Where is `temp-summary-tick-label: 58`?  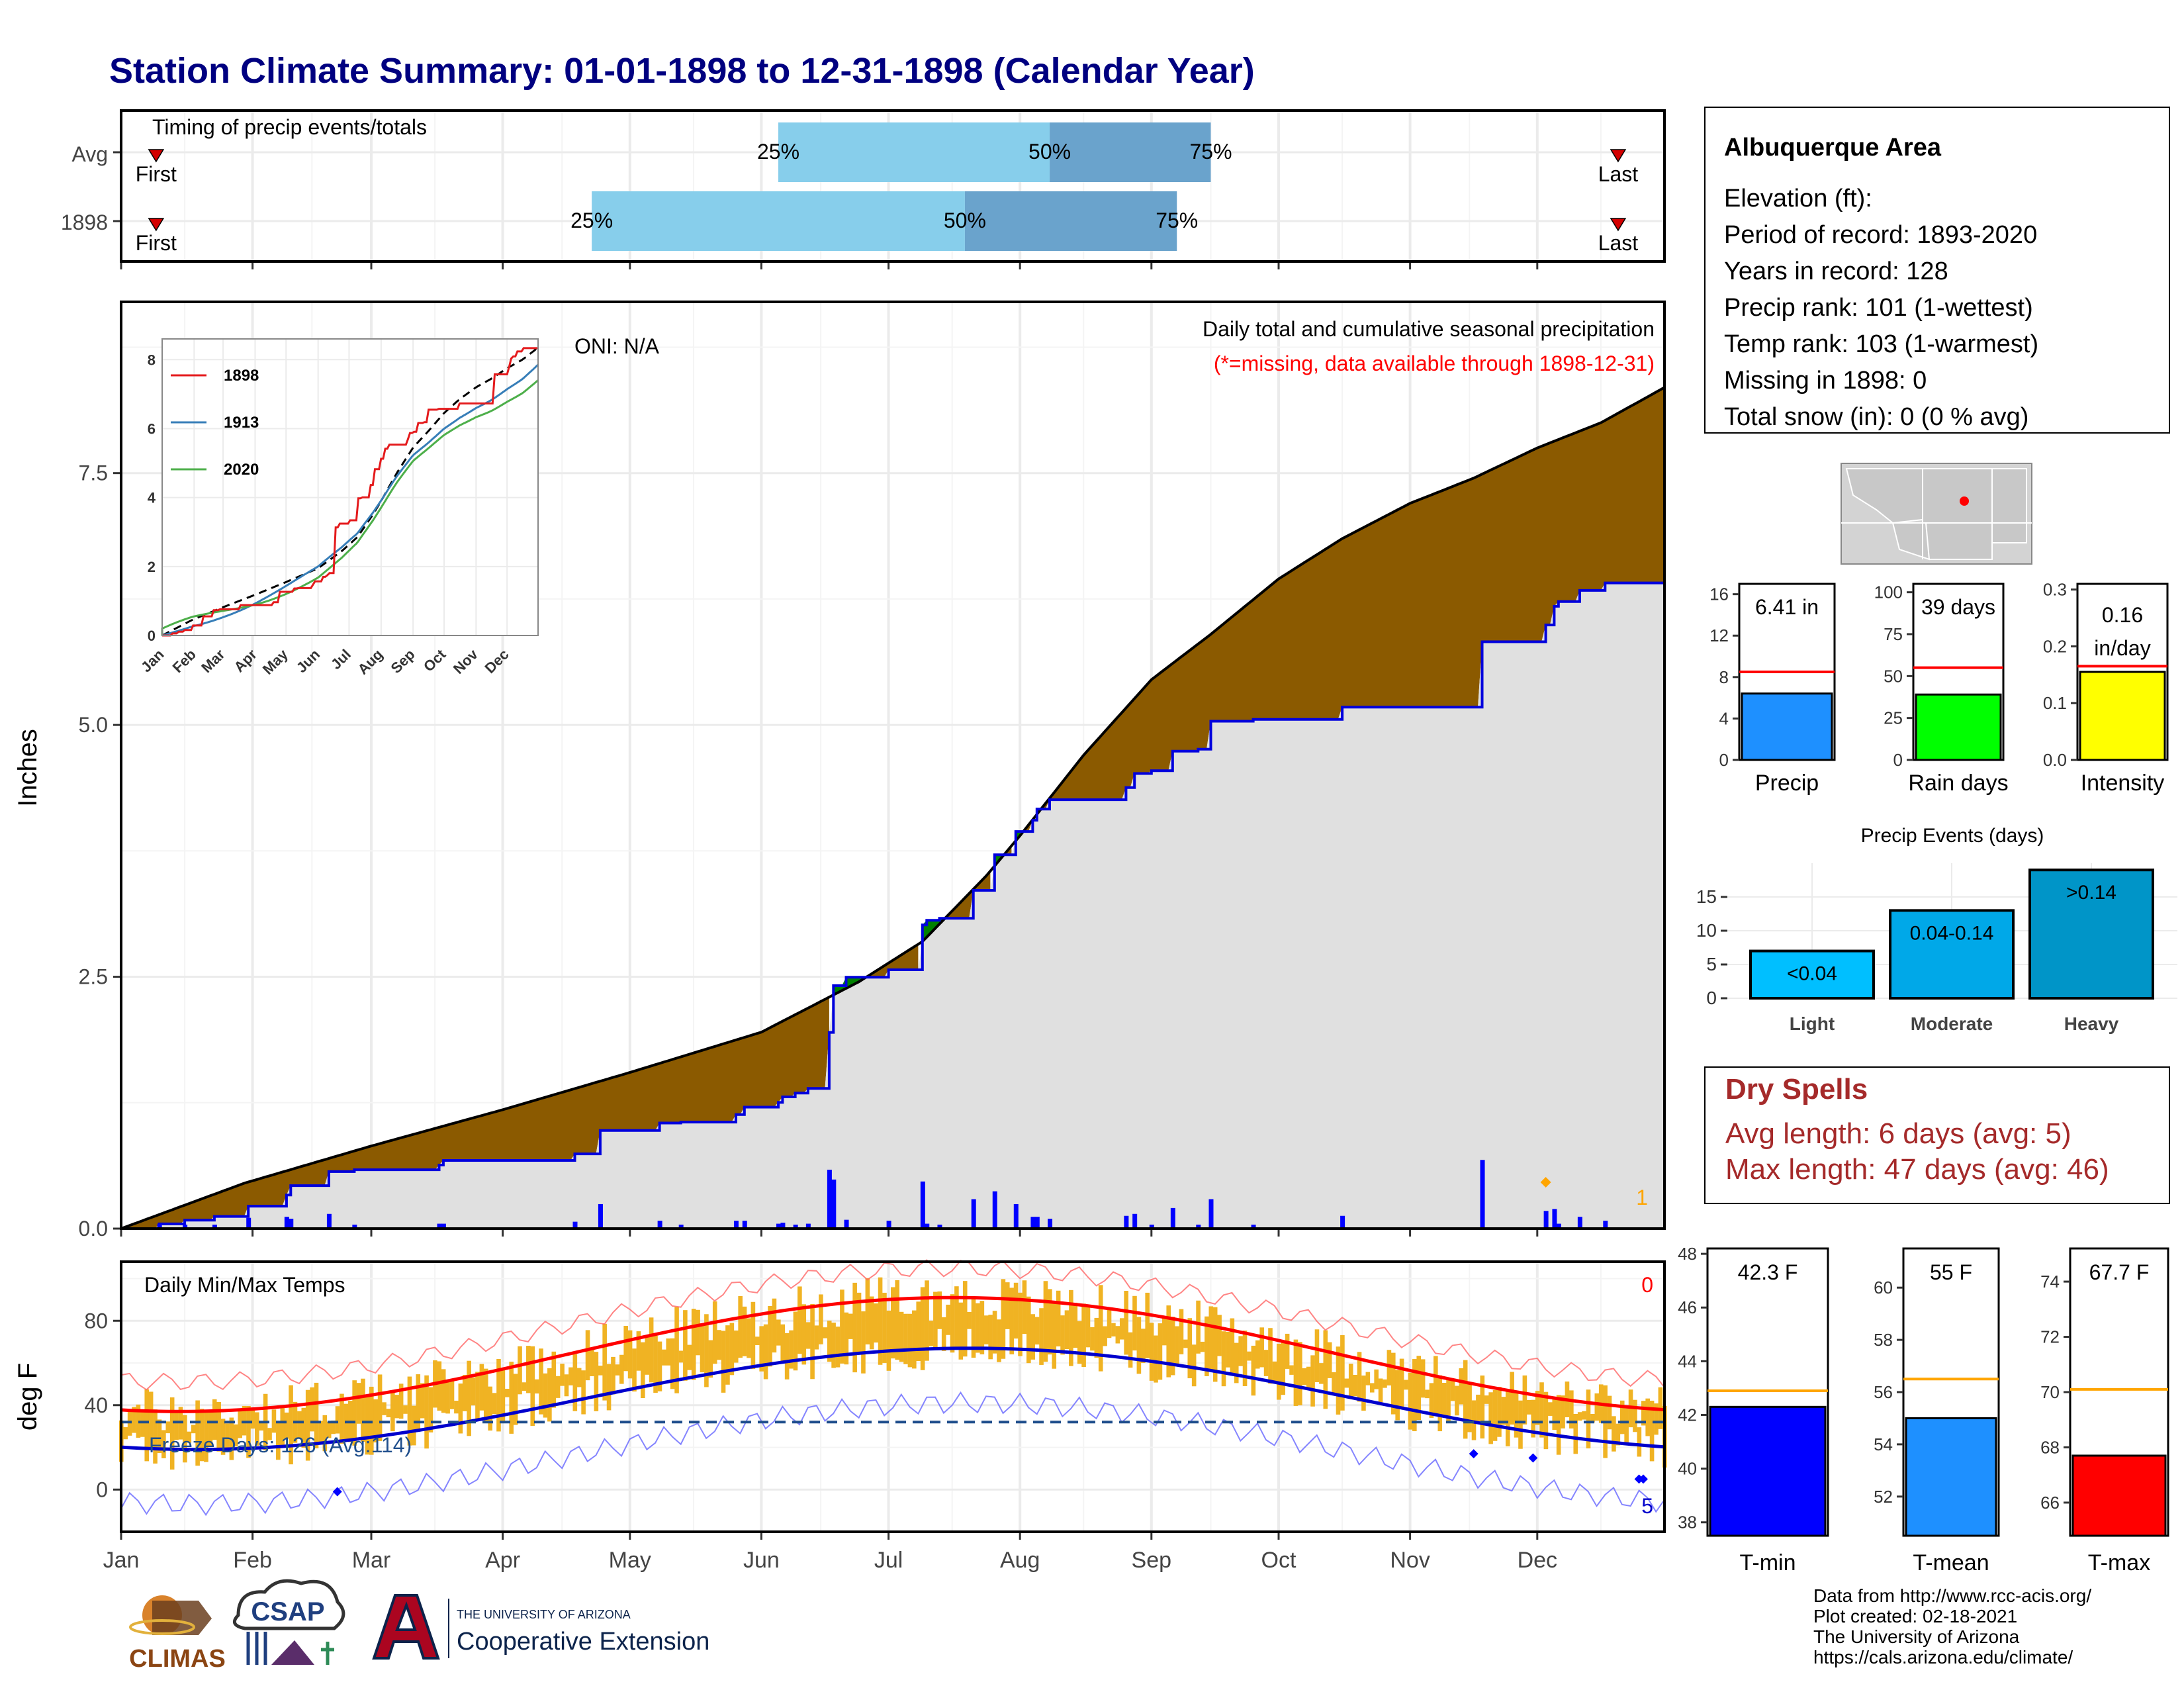 temp-summary-tick-label: 58 is located at coordinates (1883, 1340).